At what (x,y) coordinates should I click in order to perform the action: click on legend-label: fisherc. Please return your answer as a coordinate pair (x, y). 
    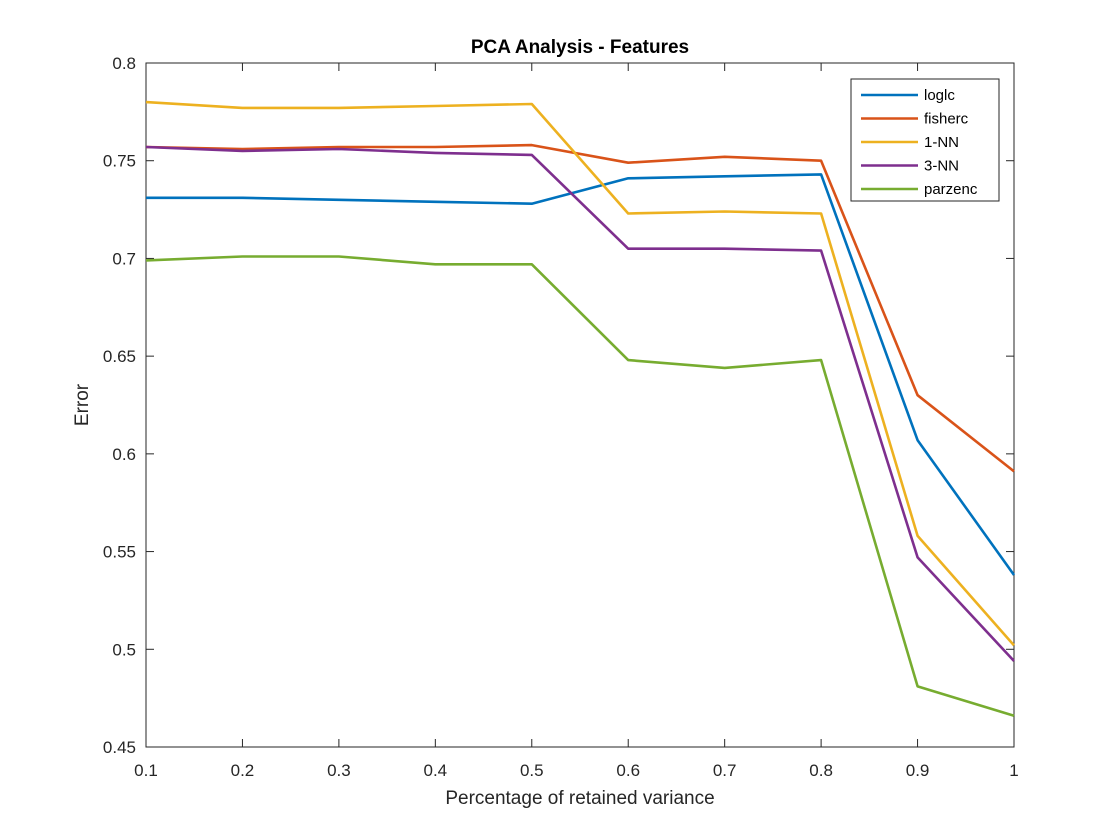
    Looking at the image, I should click on (946, 119).